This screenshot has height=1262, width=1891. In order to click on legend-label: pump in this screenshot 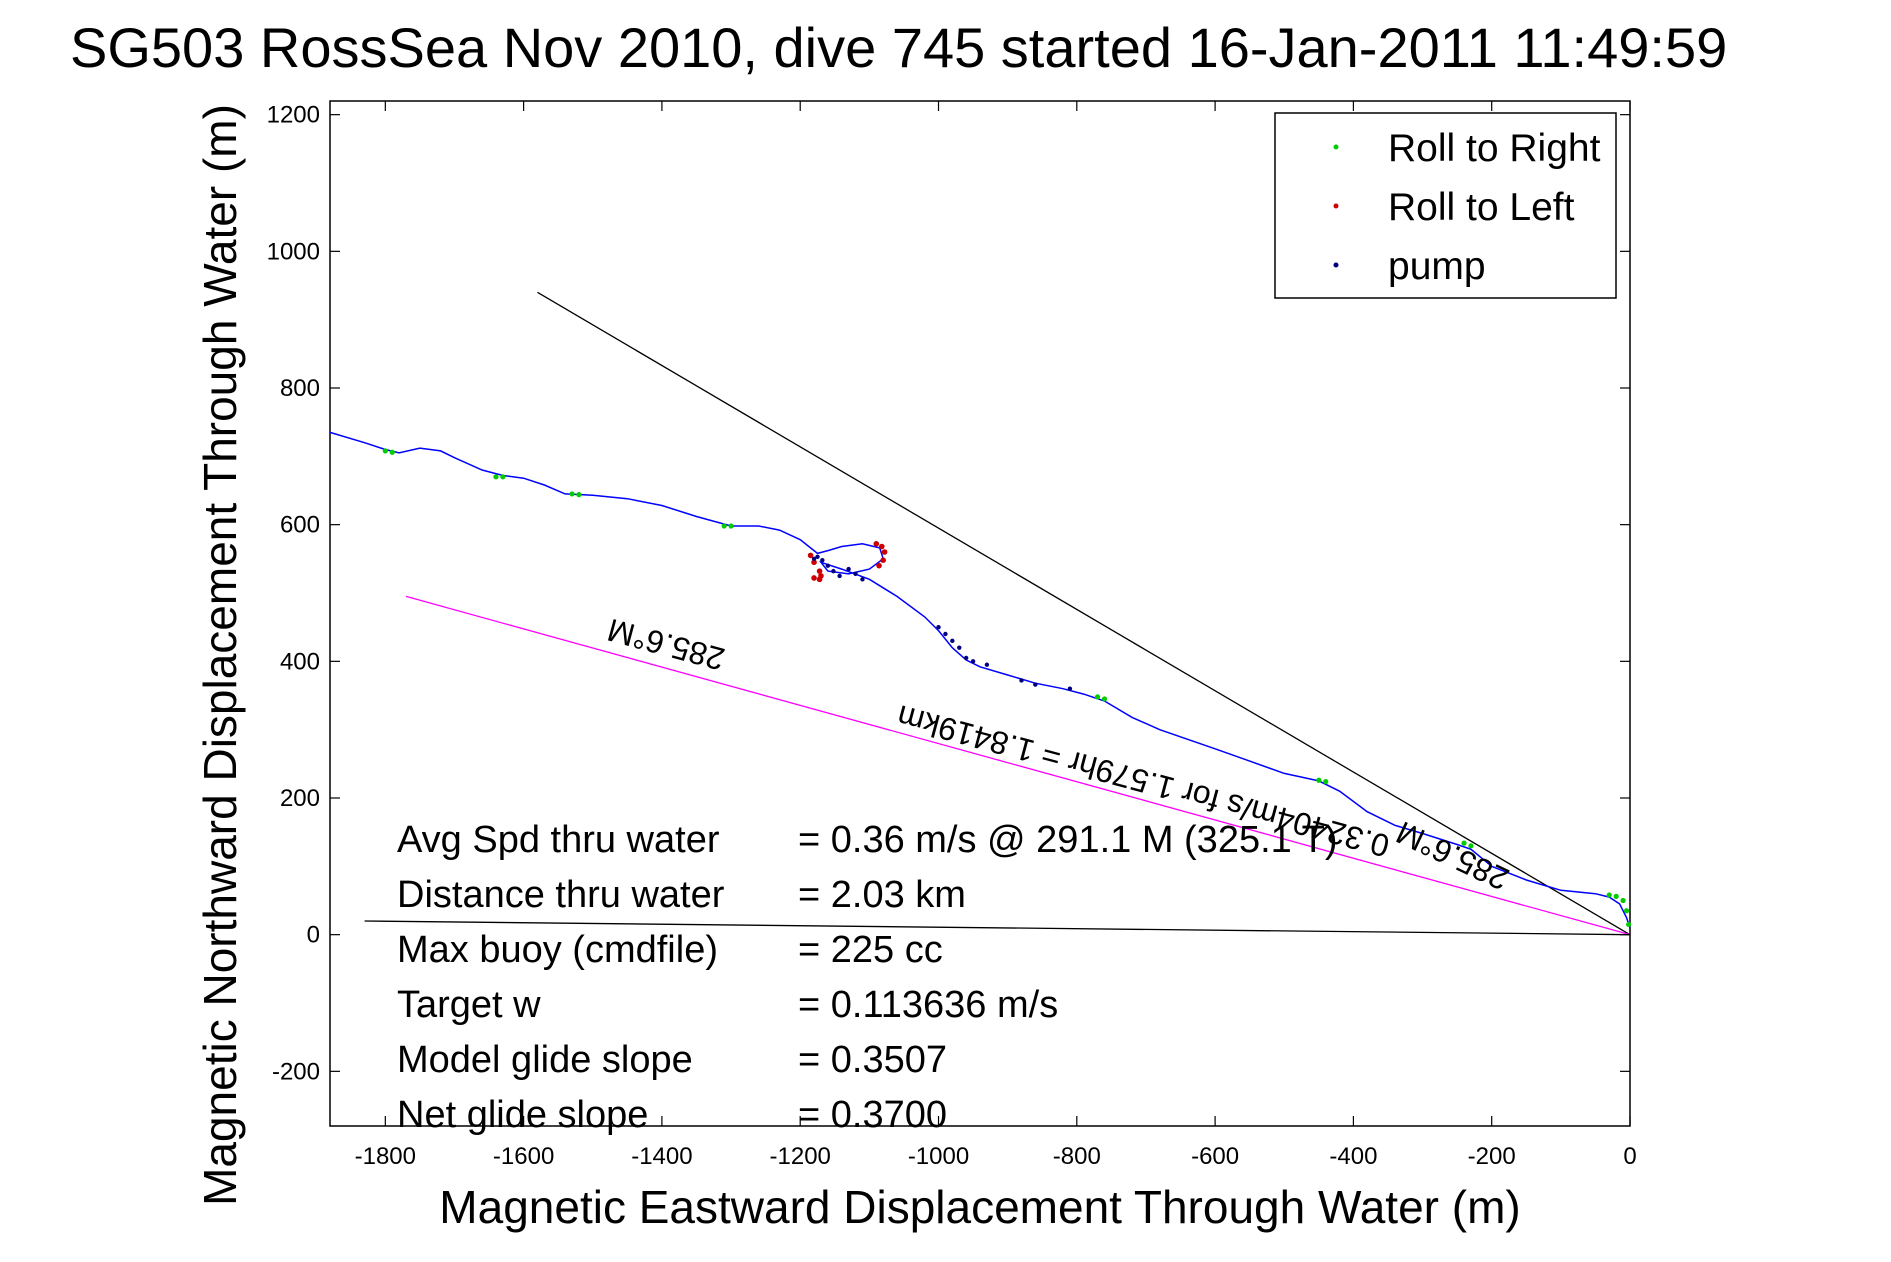, I will do `click(1437, 266)`.